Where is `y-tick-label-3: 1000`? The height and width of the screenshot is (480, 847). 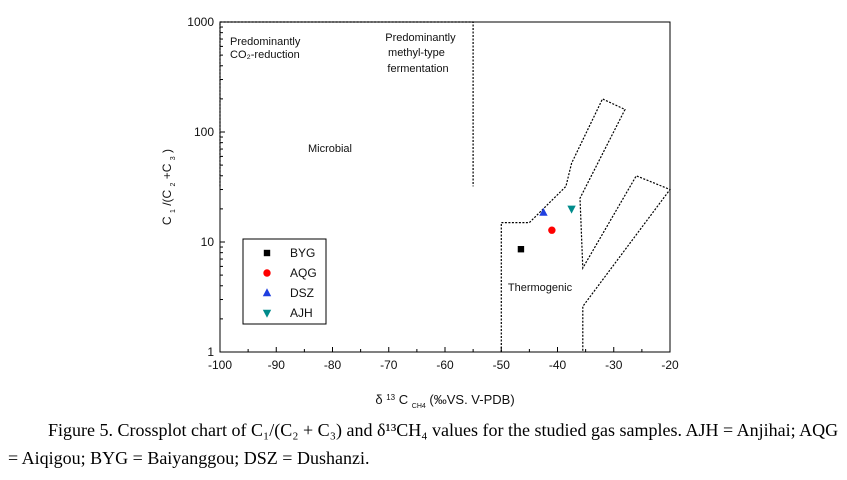 y-tick-label-3: 1000 is located at coordinates (200, 22).